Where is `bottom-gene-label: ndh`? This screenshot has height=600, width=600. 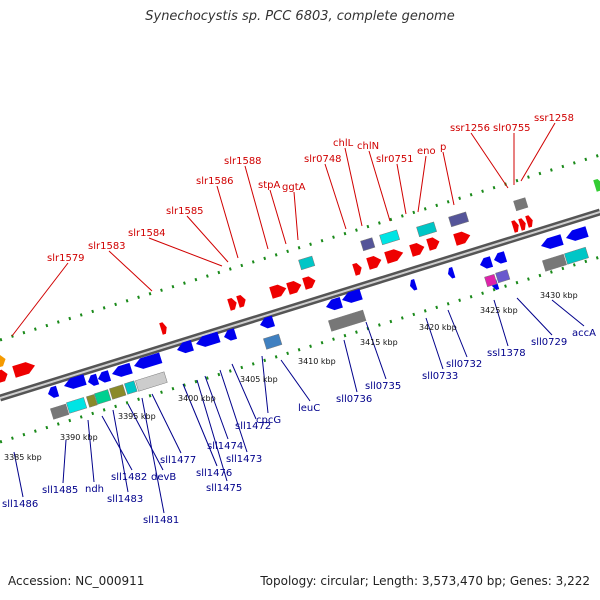
bottom-gene-label: ndh is located at coordinates (94, 489).